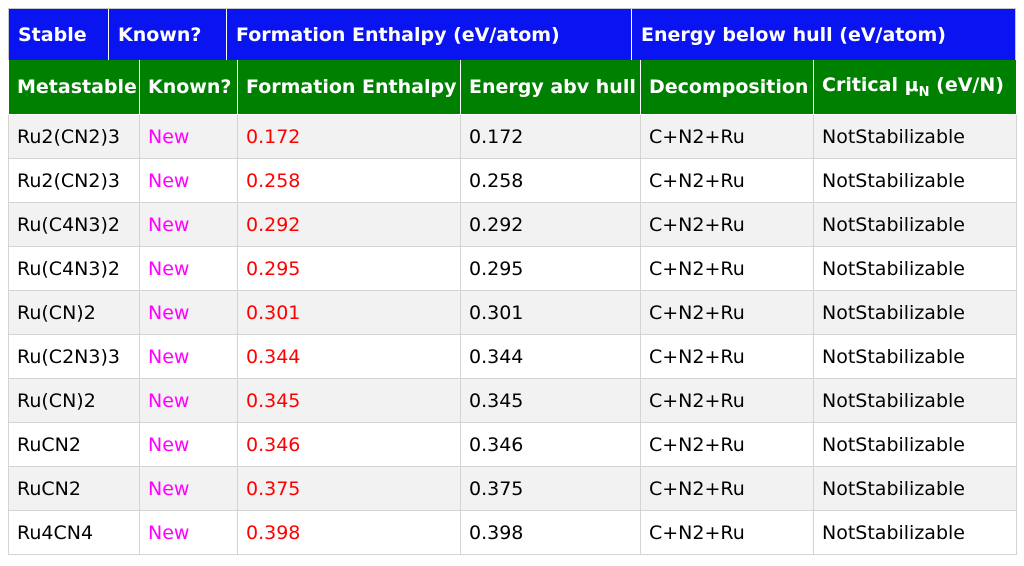 This screenshot has height=566, width=1024. I want to click on formation-enthalpy-cell: 0.172, so click(349, 136).